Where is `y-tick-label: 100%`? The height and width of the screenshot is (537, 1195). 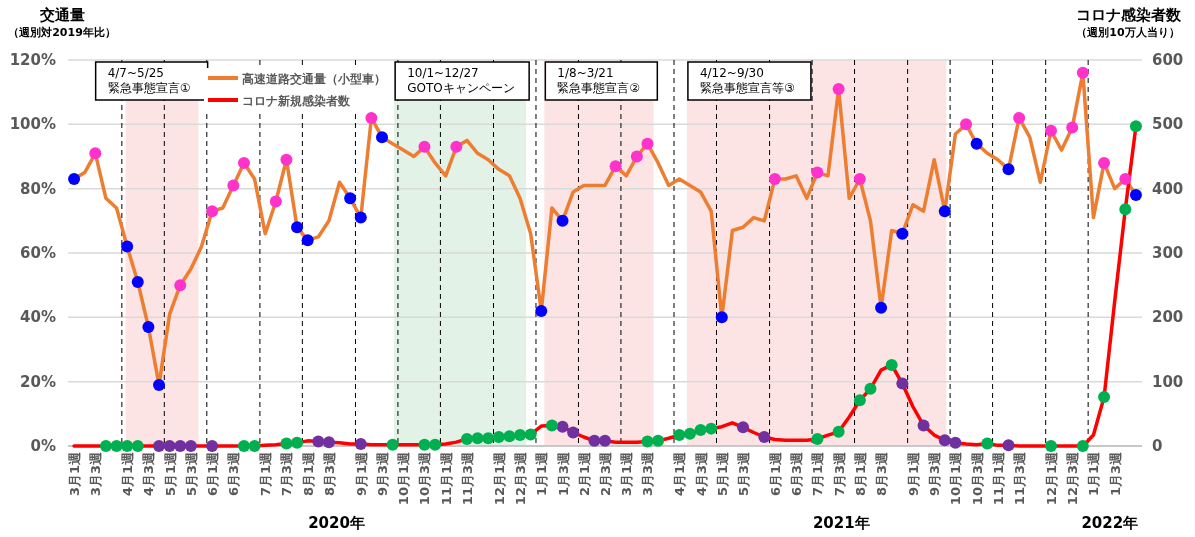 y-tick-label: 100% is located at coordinates (32, 124).